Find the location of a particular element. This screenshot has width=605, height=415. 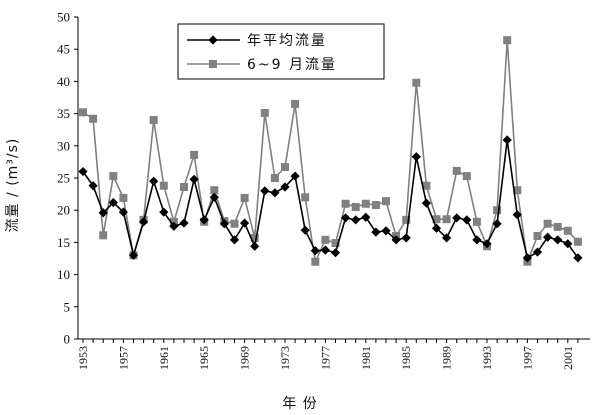

legend-label-annual-mean-flow: 年平均流量 is located at coordinates (287, 41).